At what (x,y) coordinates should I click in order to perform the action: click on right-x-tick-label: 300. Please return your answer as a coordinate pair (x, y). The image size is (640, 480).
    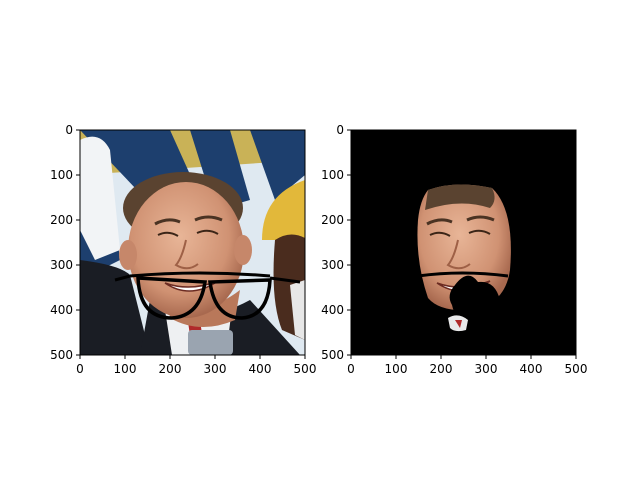
    Looking at the image, I should click on (486, 369).